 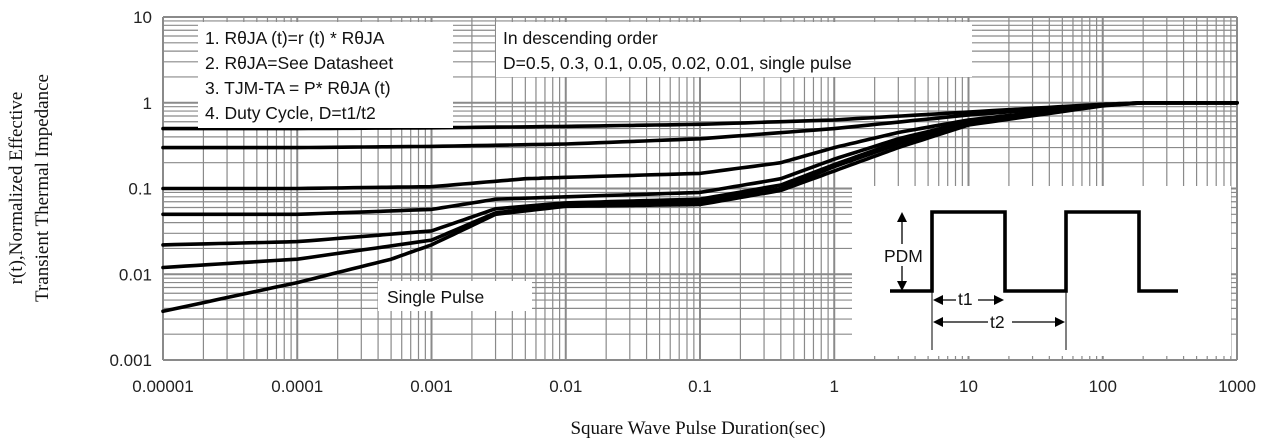 I want to click on duty-cycle-inset: PDM t1 t2, so click(x=1041, y=271).